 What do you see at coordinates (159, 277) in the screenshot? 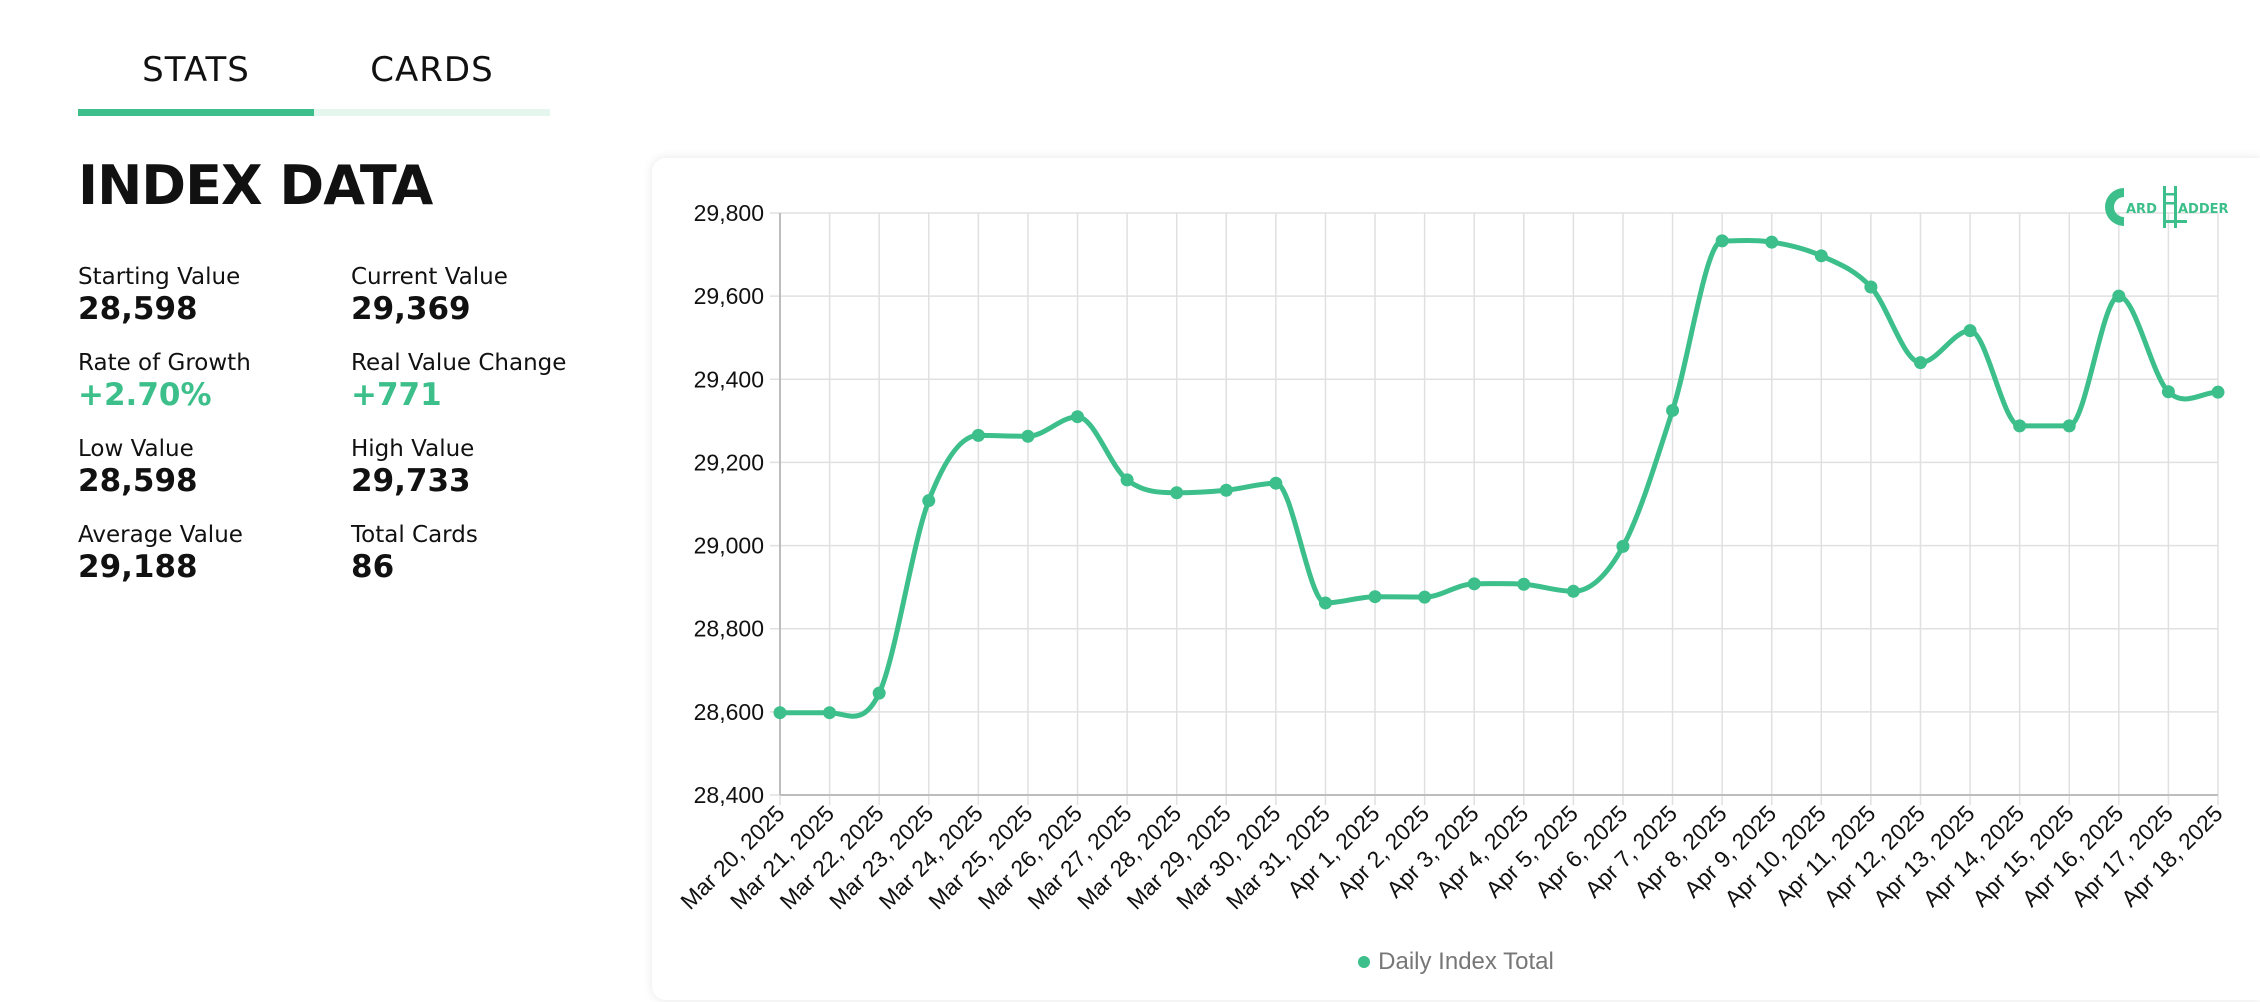
I see `stat-label: Starting Value` at bounding box center [159, 277].